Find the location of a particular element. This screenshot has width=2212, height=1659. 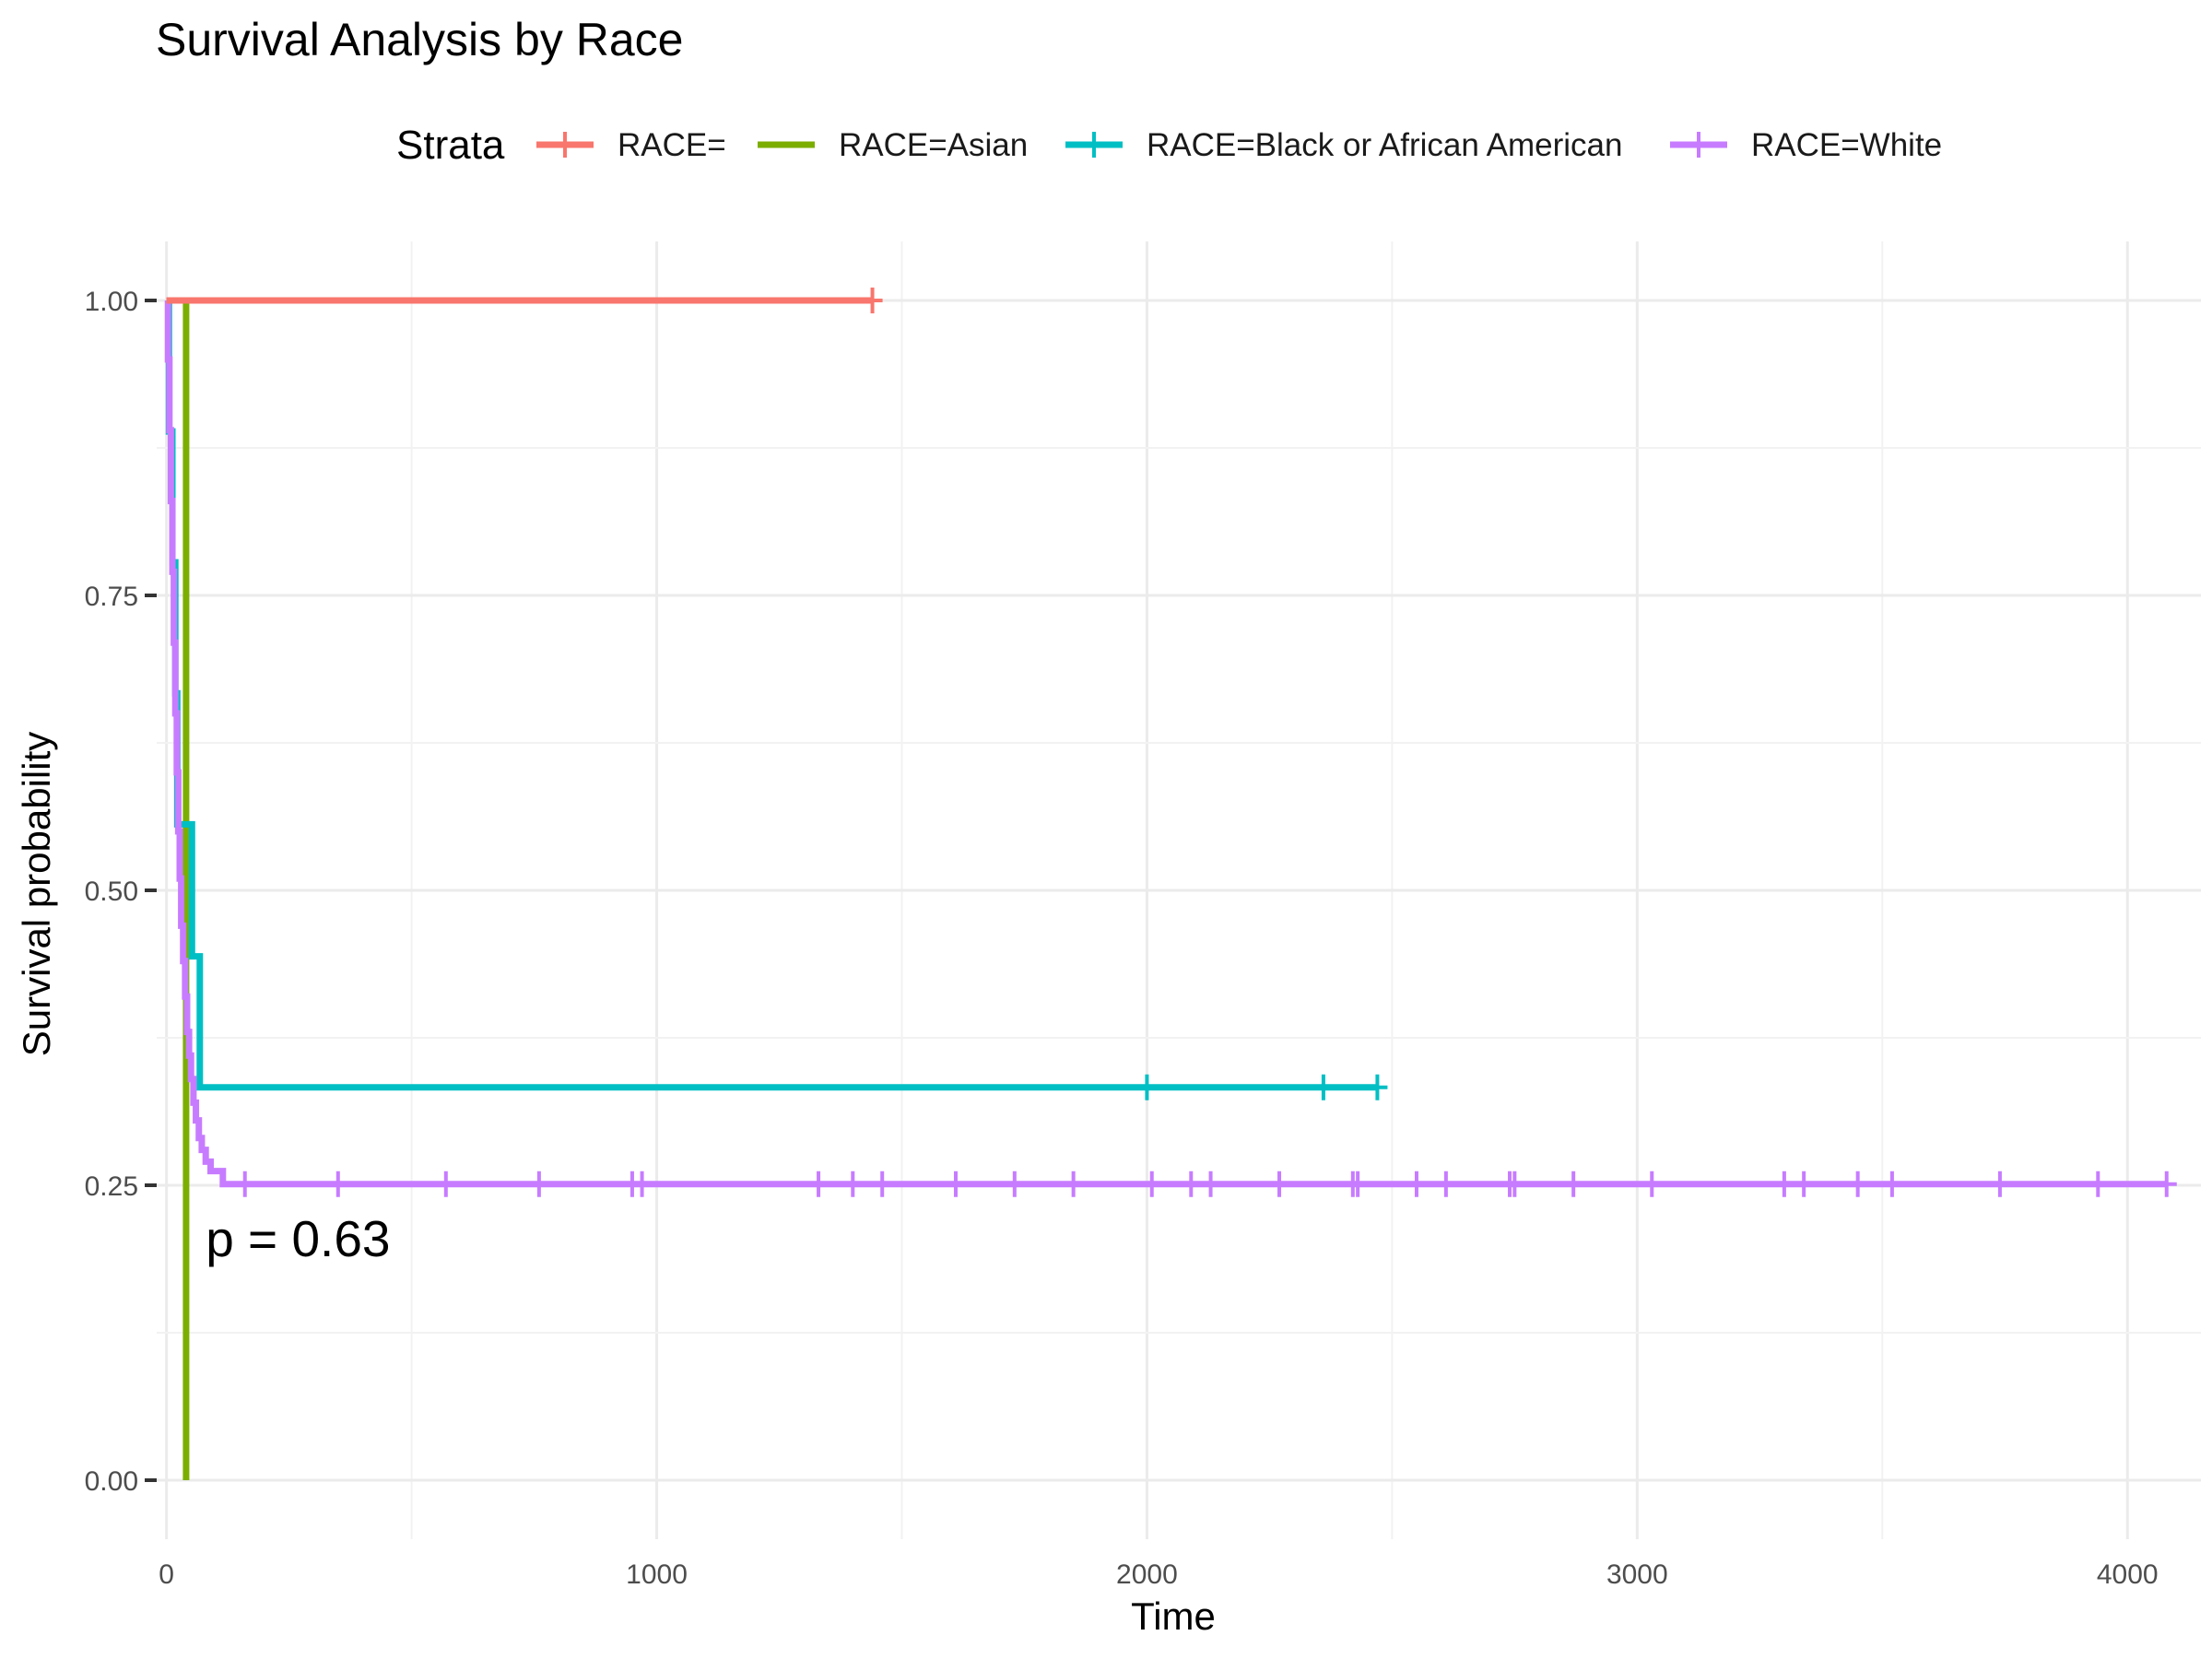

legend-label: RACE=White is located at coordinates (1846, 145).